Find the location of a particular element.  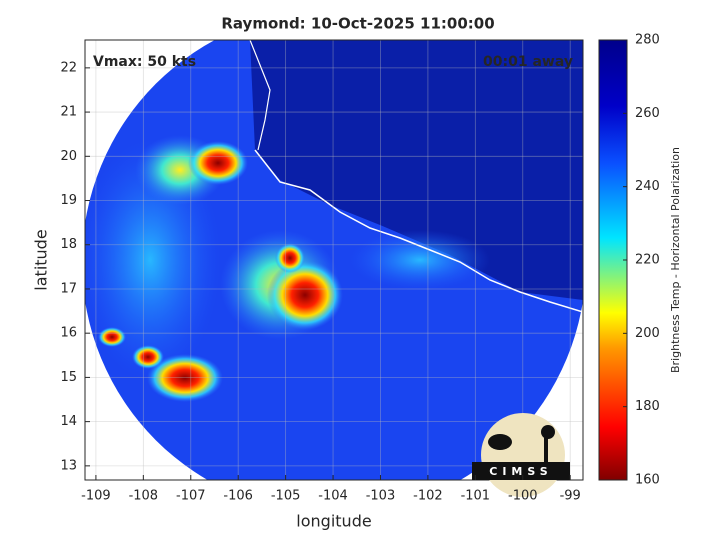

x-tick-label: -106 is located at coordinates (238, 496).